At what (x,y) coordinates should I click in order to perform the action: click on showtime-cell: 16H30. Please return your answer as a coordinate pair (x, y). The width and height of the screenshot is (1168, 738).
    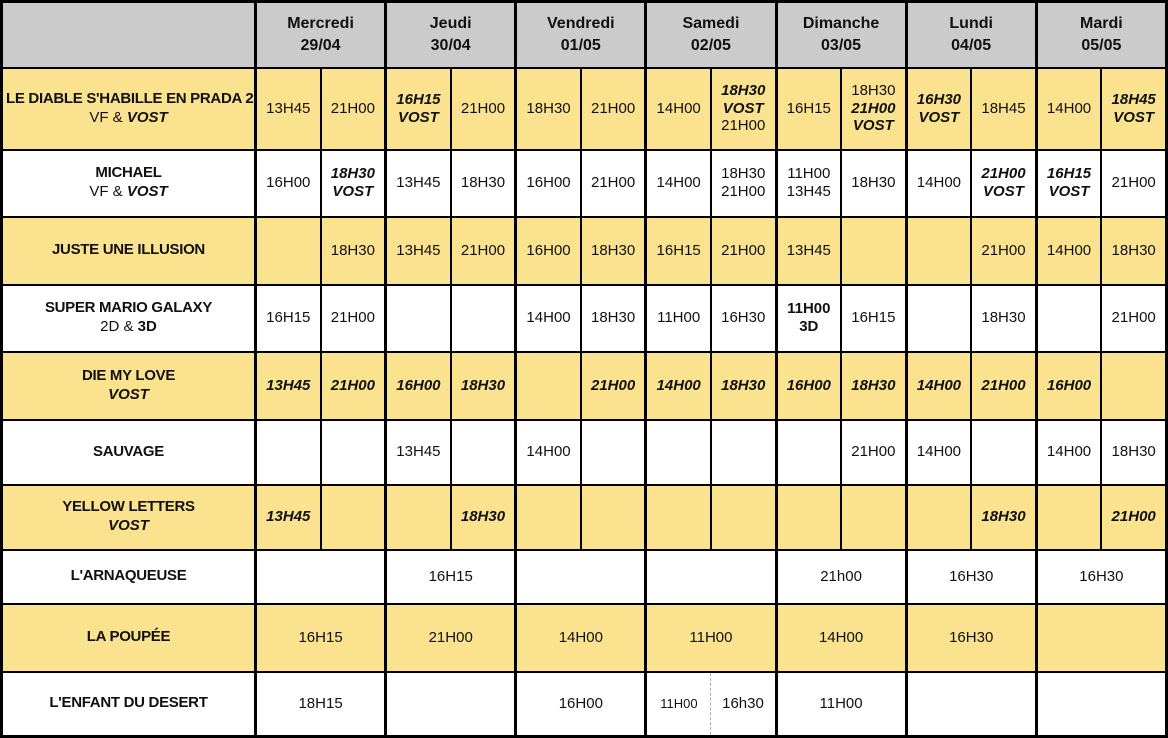
    Looking at the image, I should click on (971, 576).